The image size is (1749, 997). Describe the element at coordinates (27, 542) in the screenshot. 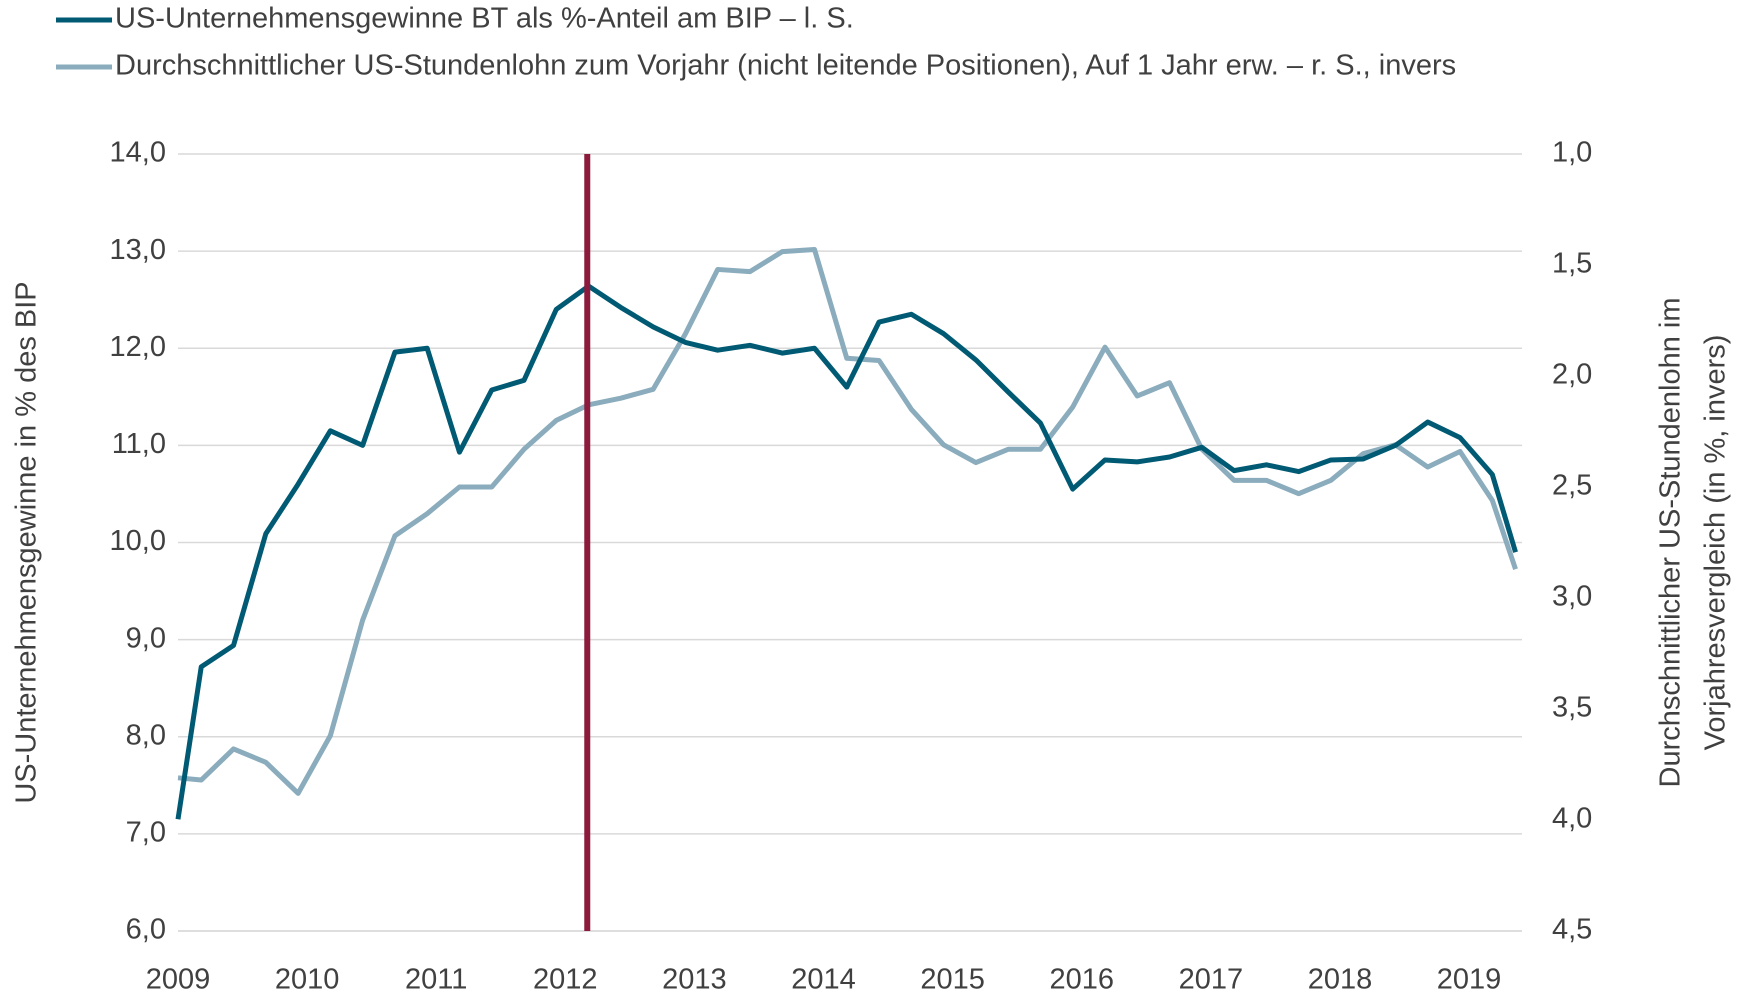

I see `y-axis-title: US-Unternehmensgewinne in % des BIP` at that location.